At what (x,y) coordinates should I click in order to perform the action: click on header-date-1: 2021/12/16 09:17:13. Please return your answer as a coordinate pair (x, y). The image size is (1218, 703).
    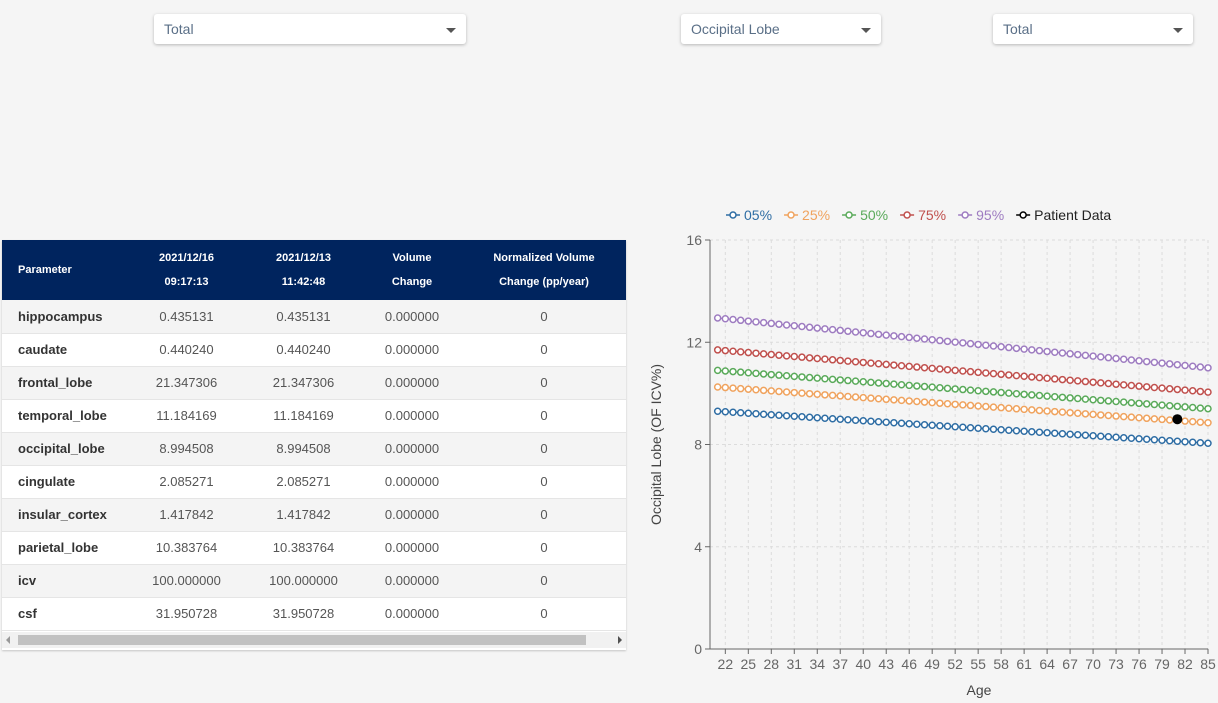
    Looking at the image, I should click on (186, 270).